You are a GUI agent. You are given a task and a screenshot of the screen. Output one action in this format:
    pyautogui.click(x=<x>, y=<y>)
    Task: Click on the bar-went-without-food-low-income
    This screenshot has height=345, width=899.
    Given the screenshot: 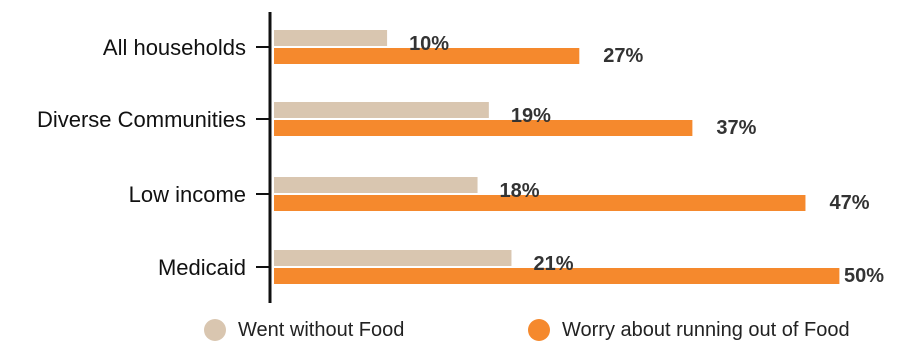 What is the action you would take?
    pyautogui.click(x=376, y=185)
    